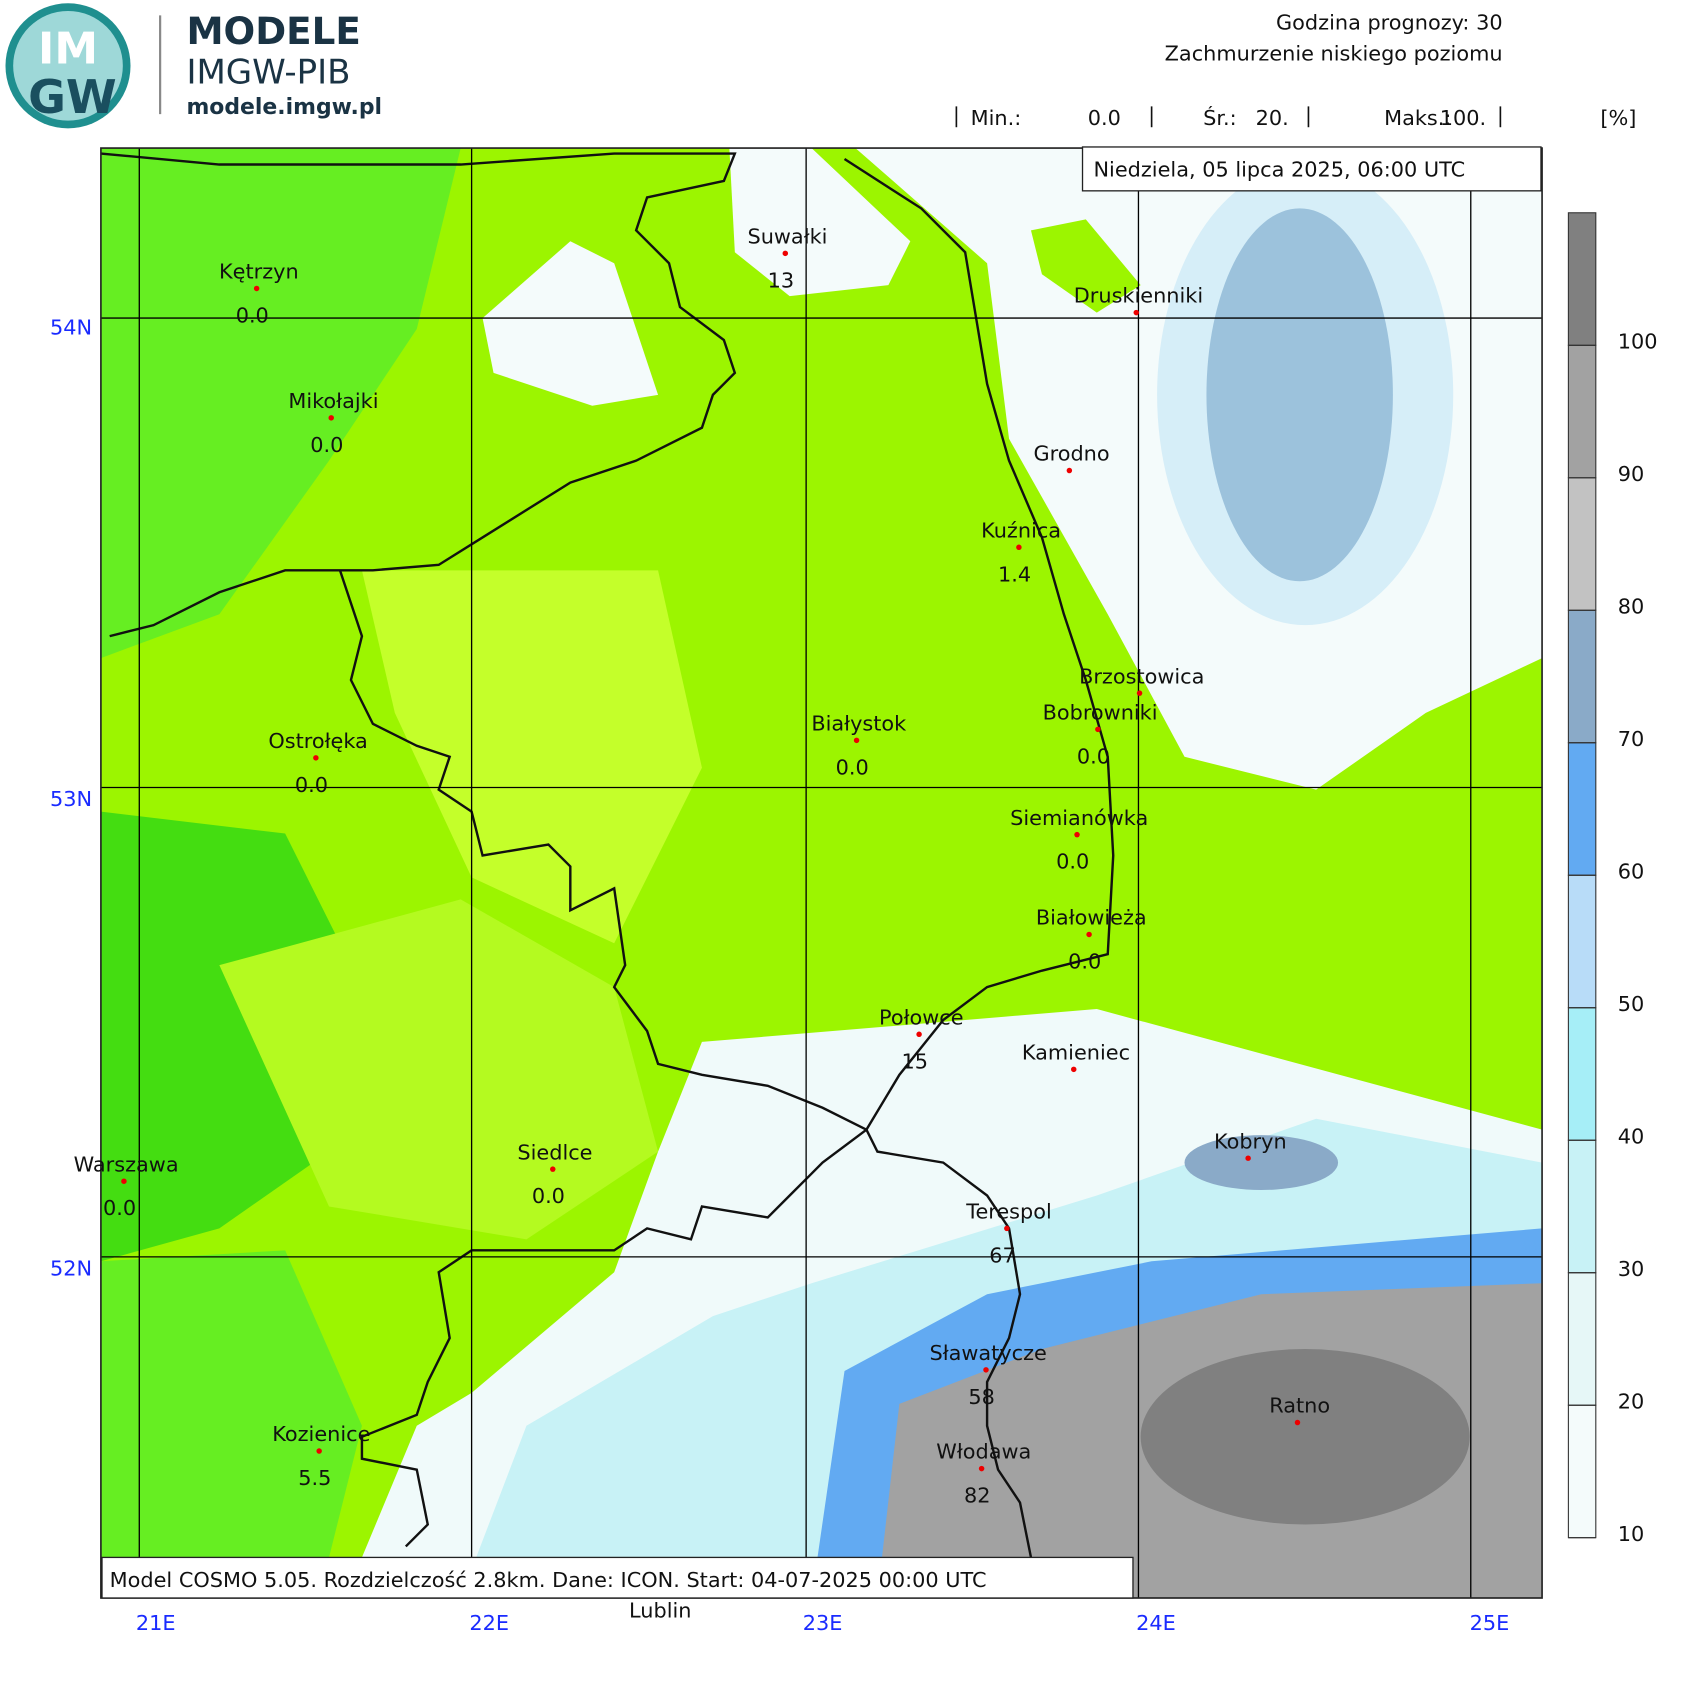 The width and height of the screenshot is (1700, 1700). I want to click on city-name: Białystok, so click(858, 723).